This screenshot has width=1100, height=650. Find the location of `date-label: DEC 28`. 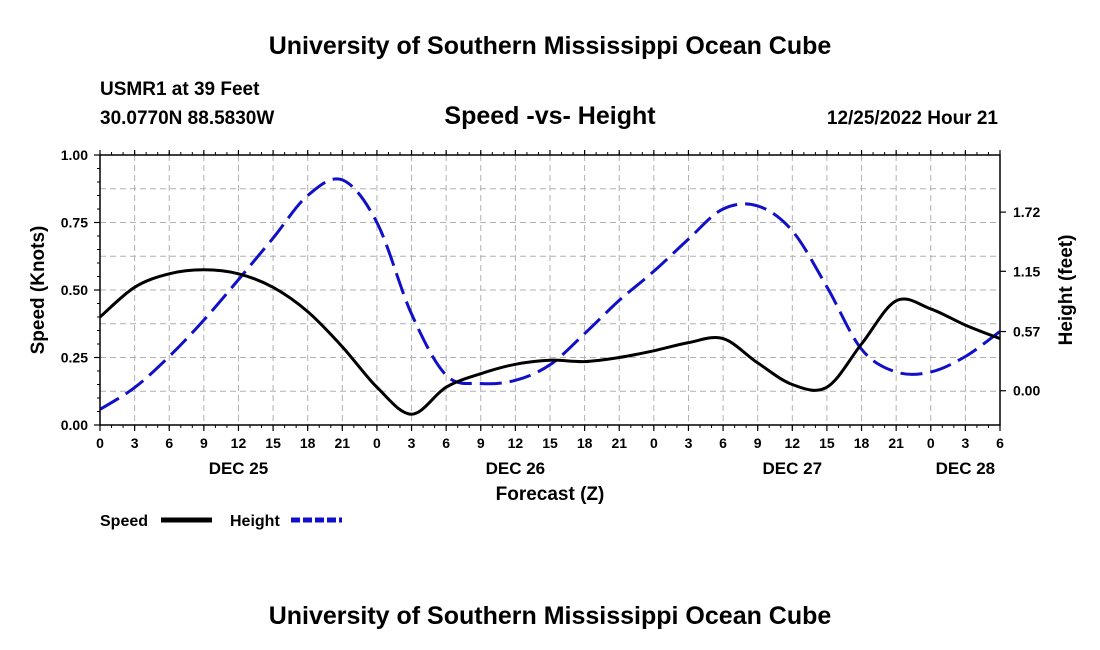

date-label: DEC 28 is located at coordinates (966, 468).